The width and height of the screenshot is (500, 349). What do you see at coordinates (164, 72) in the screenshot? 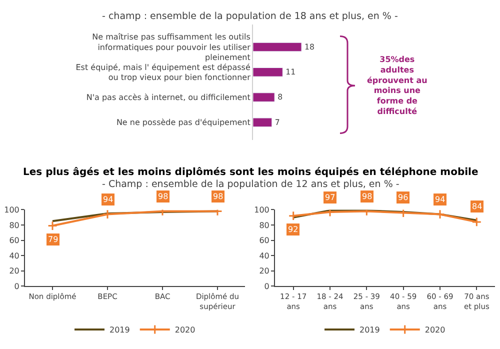
I see `y-tick-label: Est équipé, mais l' équipement est dépassé ou trop vieux pour bien fonctionner` at bounding box center [164, 72].